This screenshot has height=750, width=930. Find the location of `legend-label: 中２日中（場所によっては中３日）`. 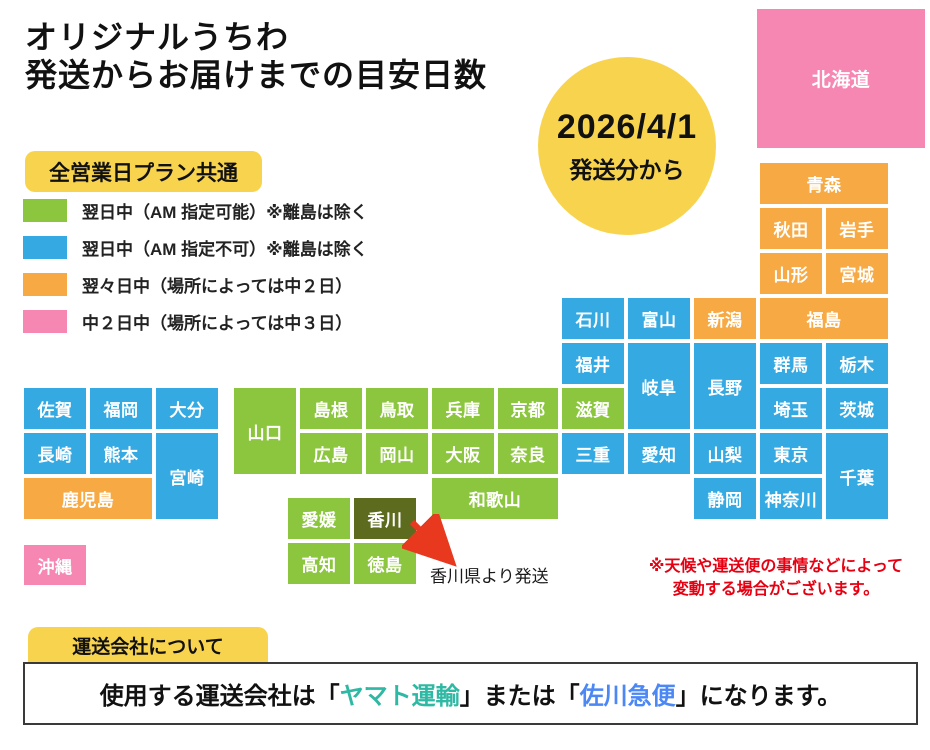

legend-label: 中２日中（場所によっては中３日） is located at coordinates (217, 323).